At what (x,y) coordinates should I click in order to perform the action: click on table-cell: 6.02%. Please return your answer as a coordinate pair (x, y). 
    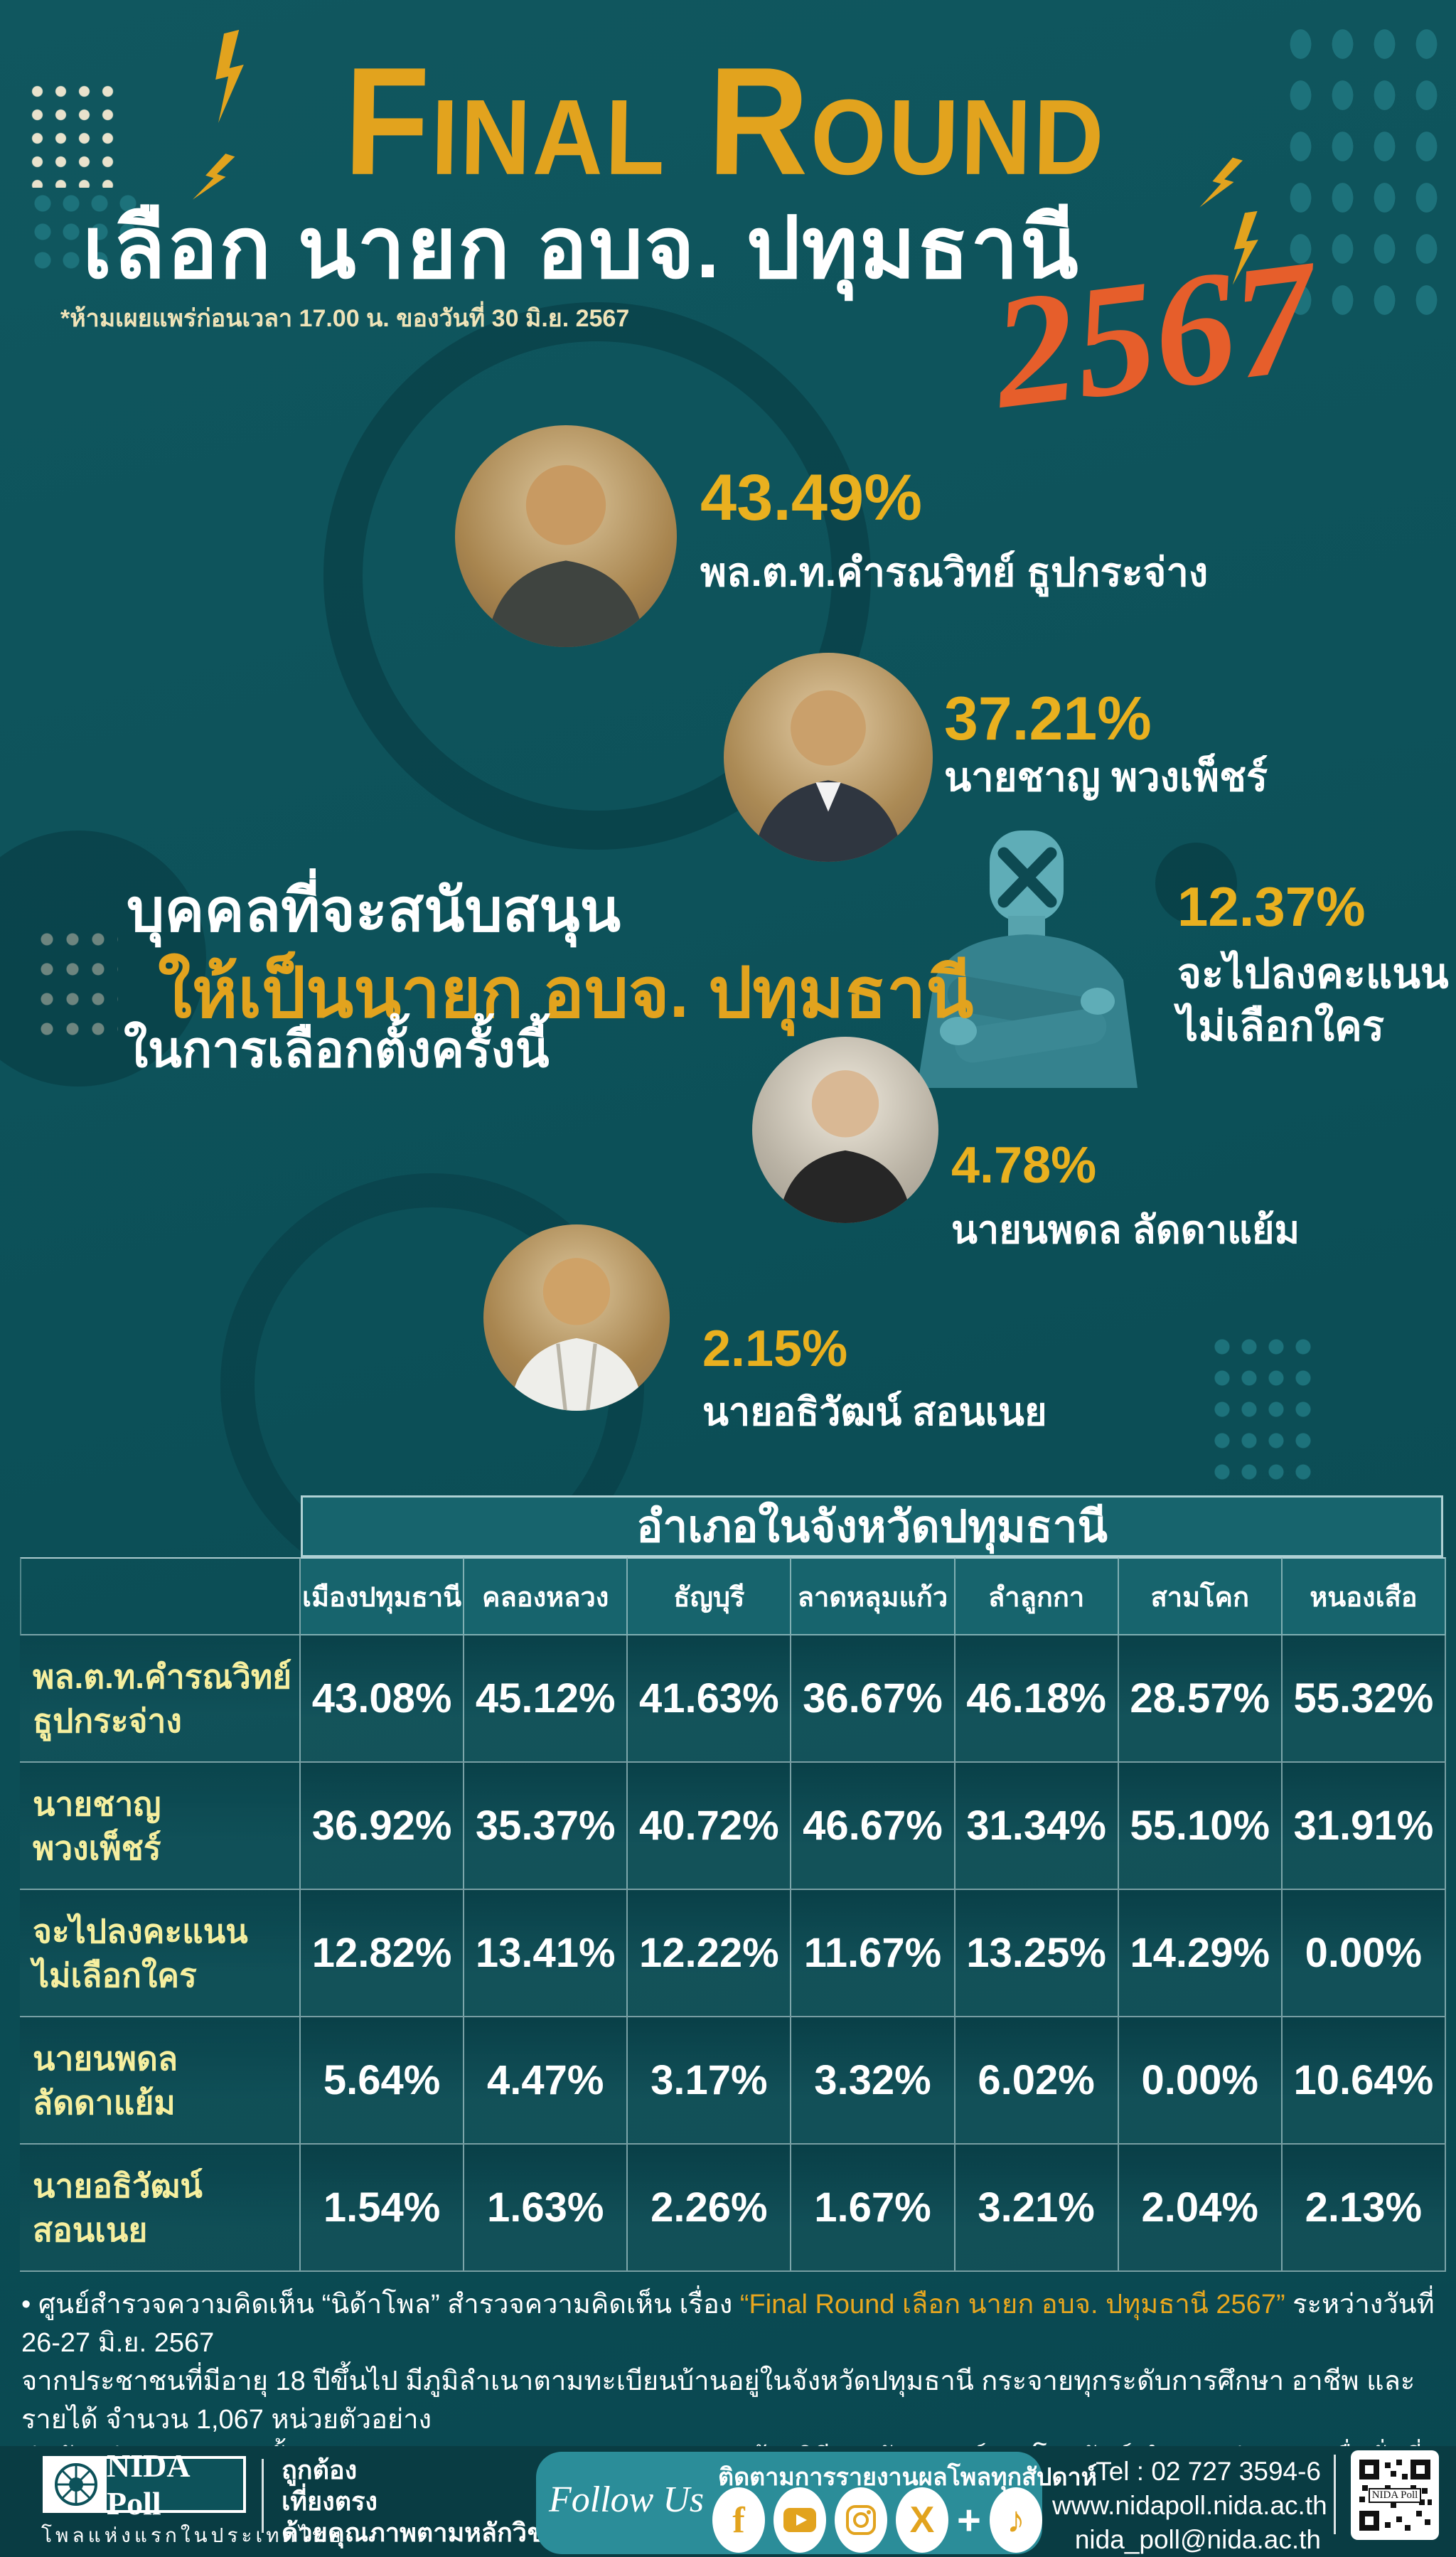
    Looking at the image, I should click on (1037, 2081).